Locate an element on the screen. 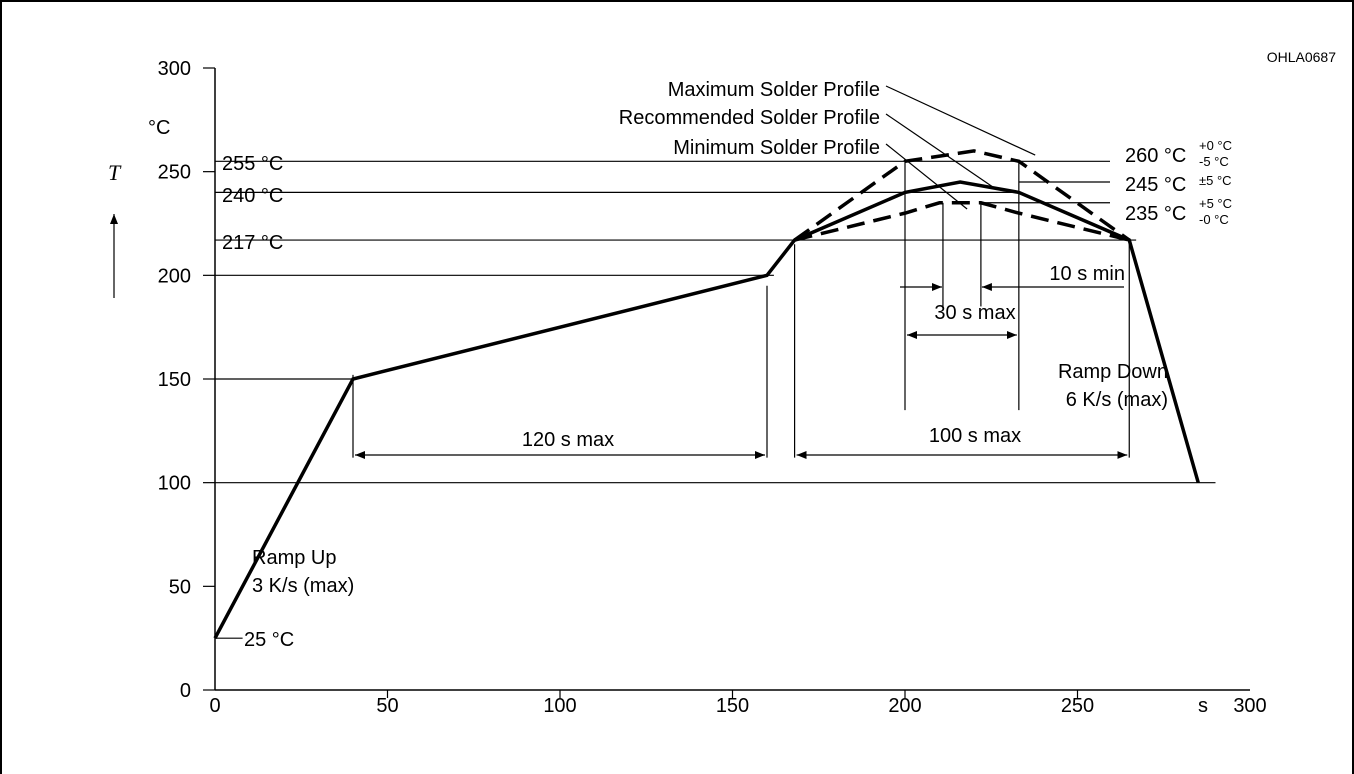  x-tick-label: 300 is located at coordinates (1249, 706).